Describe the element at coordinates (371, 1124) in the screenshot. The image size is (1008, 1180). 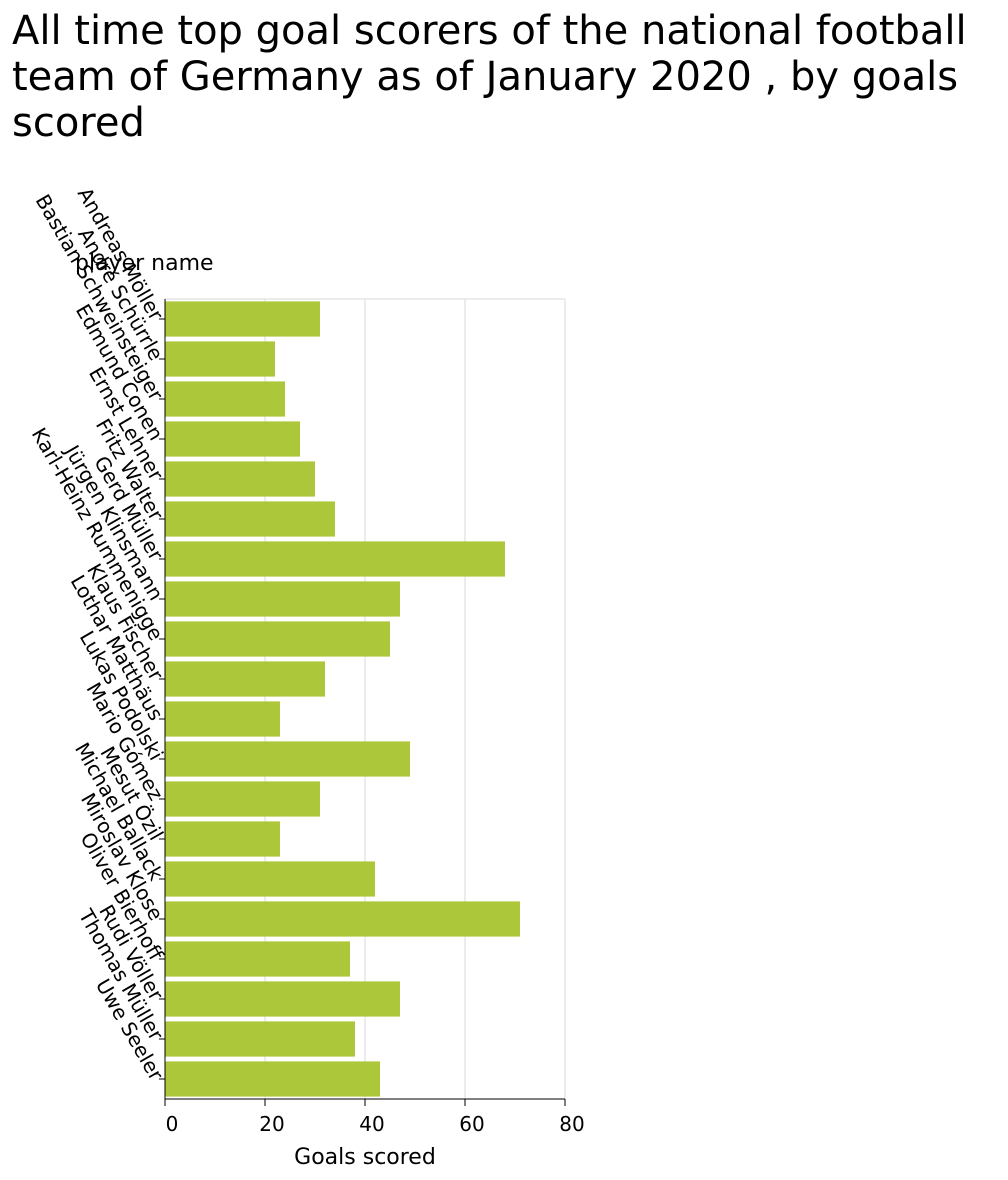
I see `x-tick-label: 40` at that location.